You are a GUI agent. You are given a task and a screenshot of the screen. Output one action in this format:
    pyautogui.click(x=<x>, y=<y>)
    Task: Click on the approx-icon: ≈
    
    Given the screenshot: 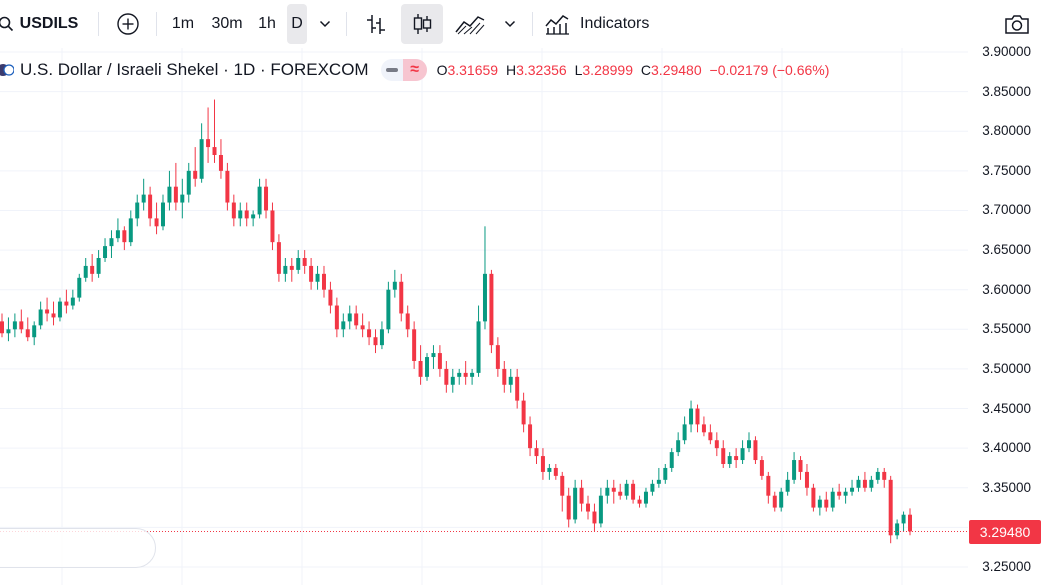 What is the action you would take?
    pyautogui.click(x=414, y=70)
    